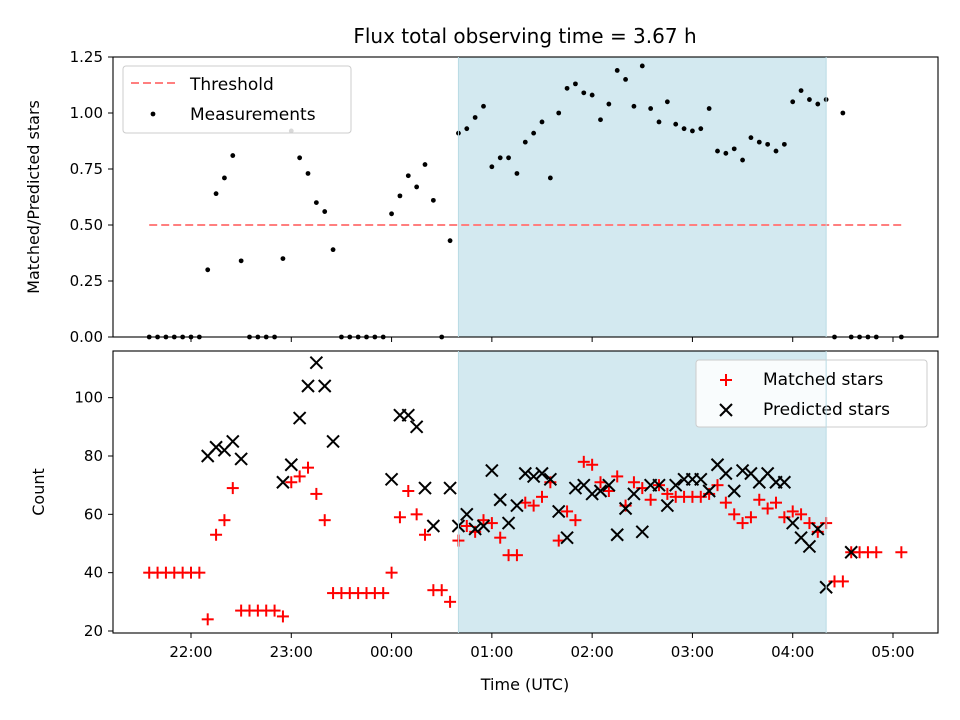 This screenshot has width=960, height=720. Describe the element at coordinates (38, 492) in the screenshot. I see `y-axis-label-count: Count` at that location.